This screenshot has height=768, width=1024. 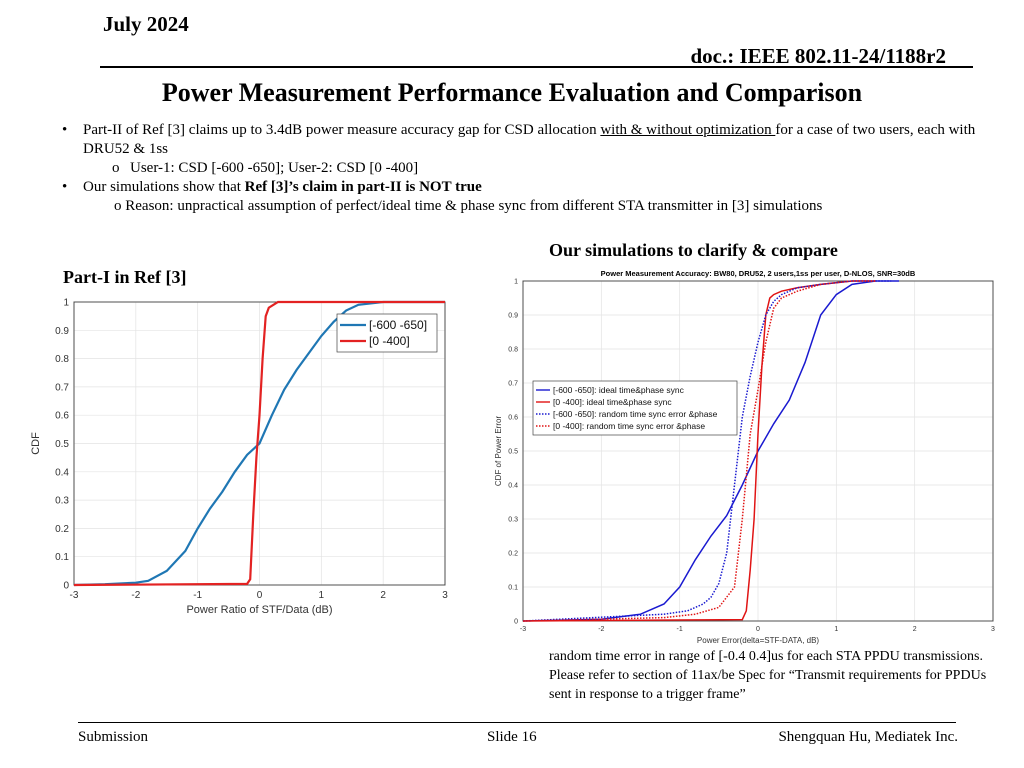 What do you see at coordinates (517, 722) in the screenshot?
I see `footer-divider` at bounding box center [517, 722].